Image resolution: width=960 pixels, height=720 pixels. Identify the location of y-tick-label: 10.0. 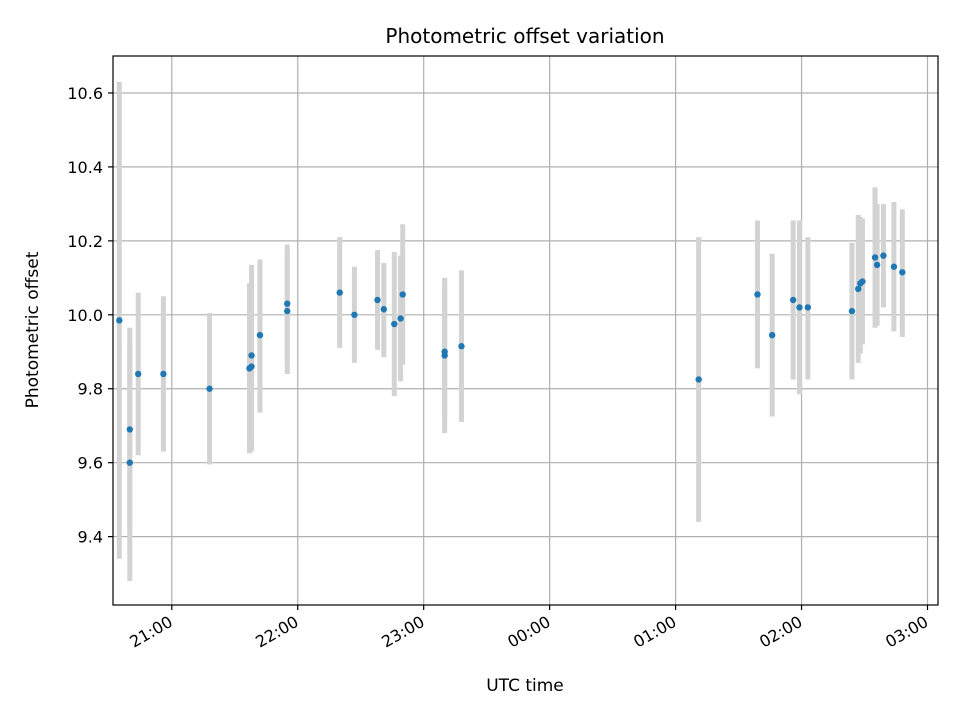
(85, 315).